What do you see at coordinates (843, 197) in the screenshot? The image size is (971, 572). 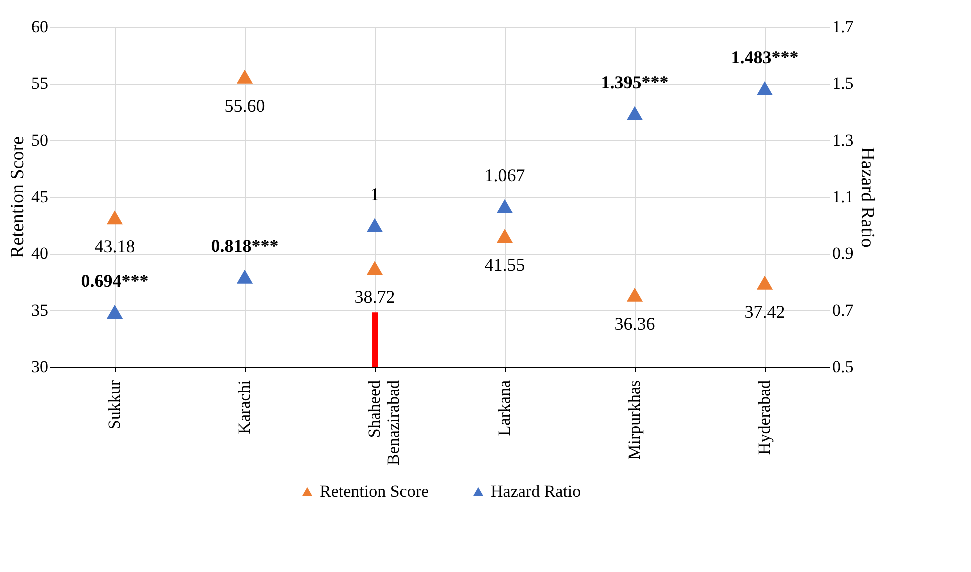 I see `y2-tick-label: 1.1` at bounding box center [843, 197].